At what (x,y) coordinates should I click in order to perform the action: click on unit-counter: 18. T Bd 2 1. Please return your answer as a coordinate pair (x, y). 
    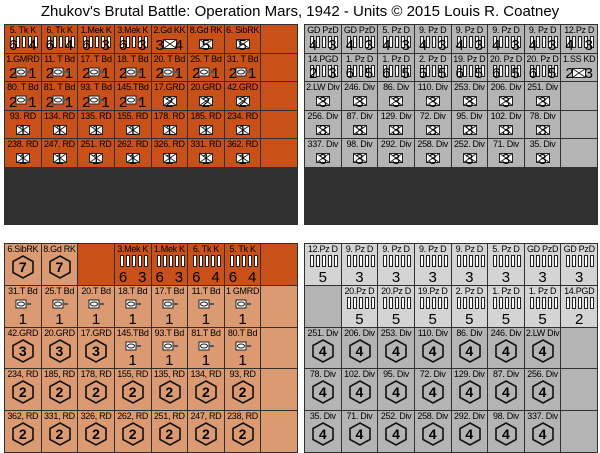
    Looking at the image, I should click on (132, 67).